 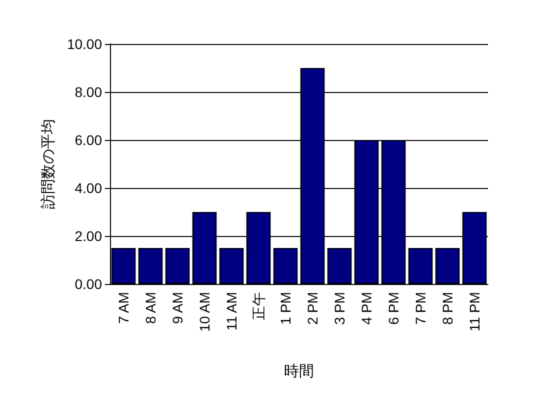 I want to click on x-tick-label: 9 AM, so click(x=178, y=308).